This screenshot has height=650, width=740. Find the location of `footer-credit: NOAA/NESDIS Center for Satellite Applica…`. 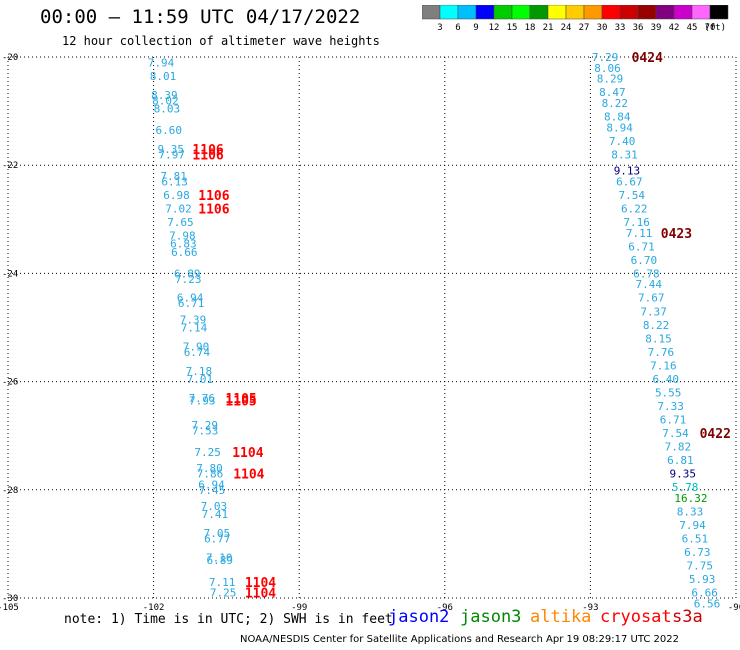

footer-credit: NOAA/NESDIS Center for Satellite Applica… is located at coordinates (459, 639).